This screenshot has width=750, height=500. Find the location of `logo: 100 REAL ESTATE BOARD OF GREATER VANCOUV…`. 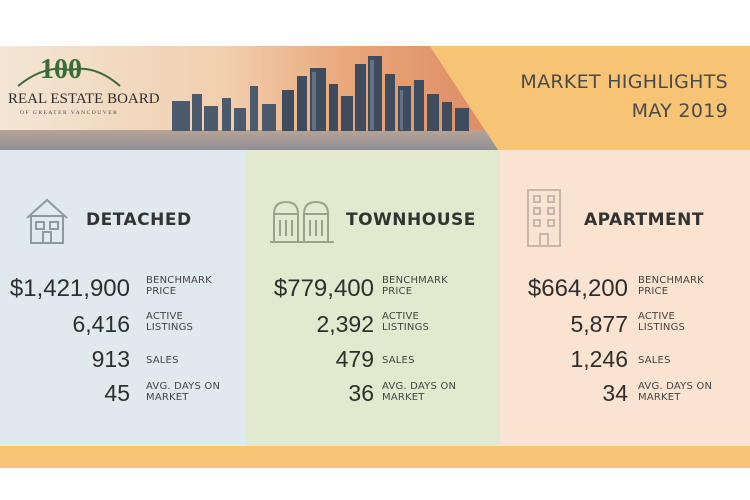

logo: 100 REAL ESTATE BOARD OF GREATER VANCOUV… is located at coordinates (84, 85).